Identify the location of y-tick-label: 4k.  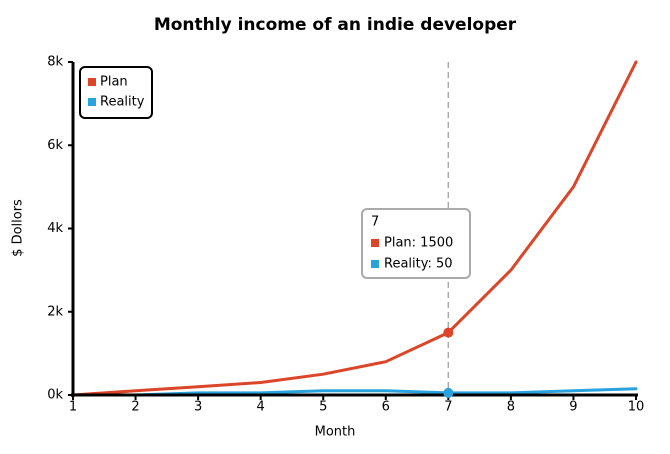
(55, 228).